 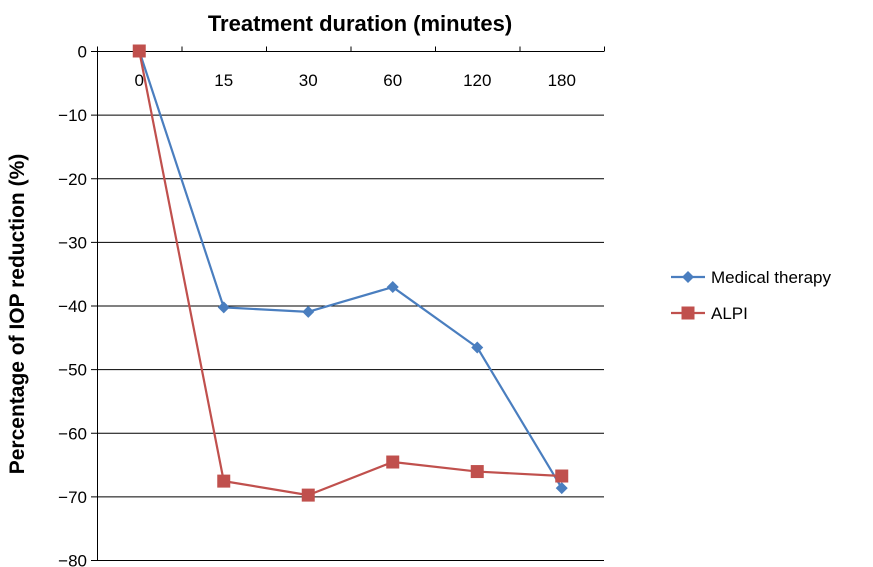 I want to click on x-tick-label: 30, so click(x=308, y=80).